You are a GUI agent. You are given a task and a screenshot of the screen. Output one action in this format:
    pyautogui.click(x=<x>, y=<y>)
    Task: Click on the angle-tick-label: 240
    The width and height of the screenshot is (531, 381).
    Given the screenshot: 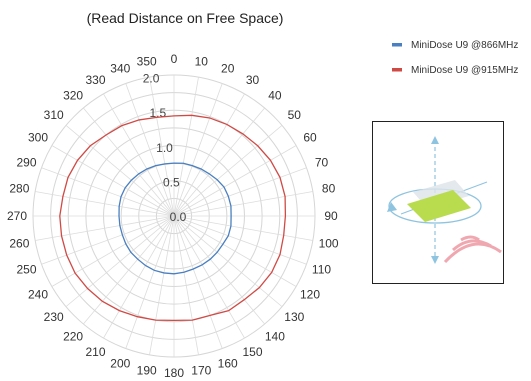 What is the action you would take?
    pyautogui.click(x=38, y=295)
    